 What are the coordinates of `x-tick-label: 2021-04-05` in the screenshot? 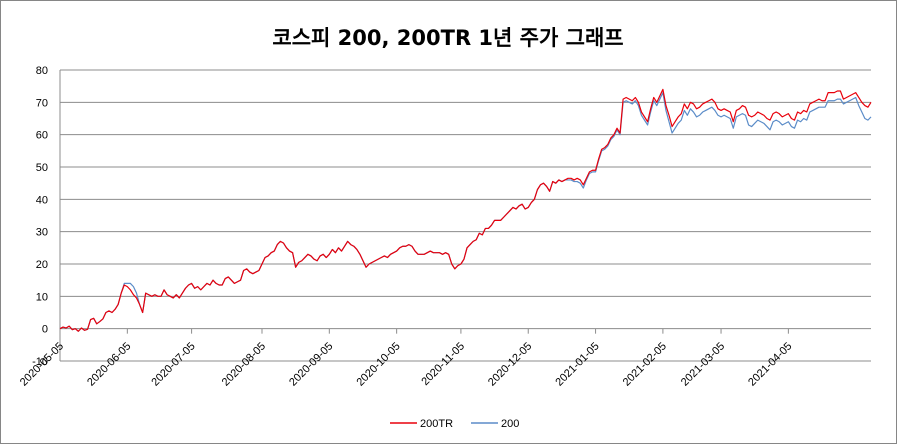 It's located at (770, 364).